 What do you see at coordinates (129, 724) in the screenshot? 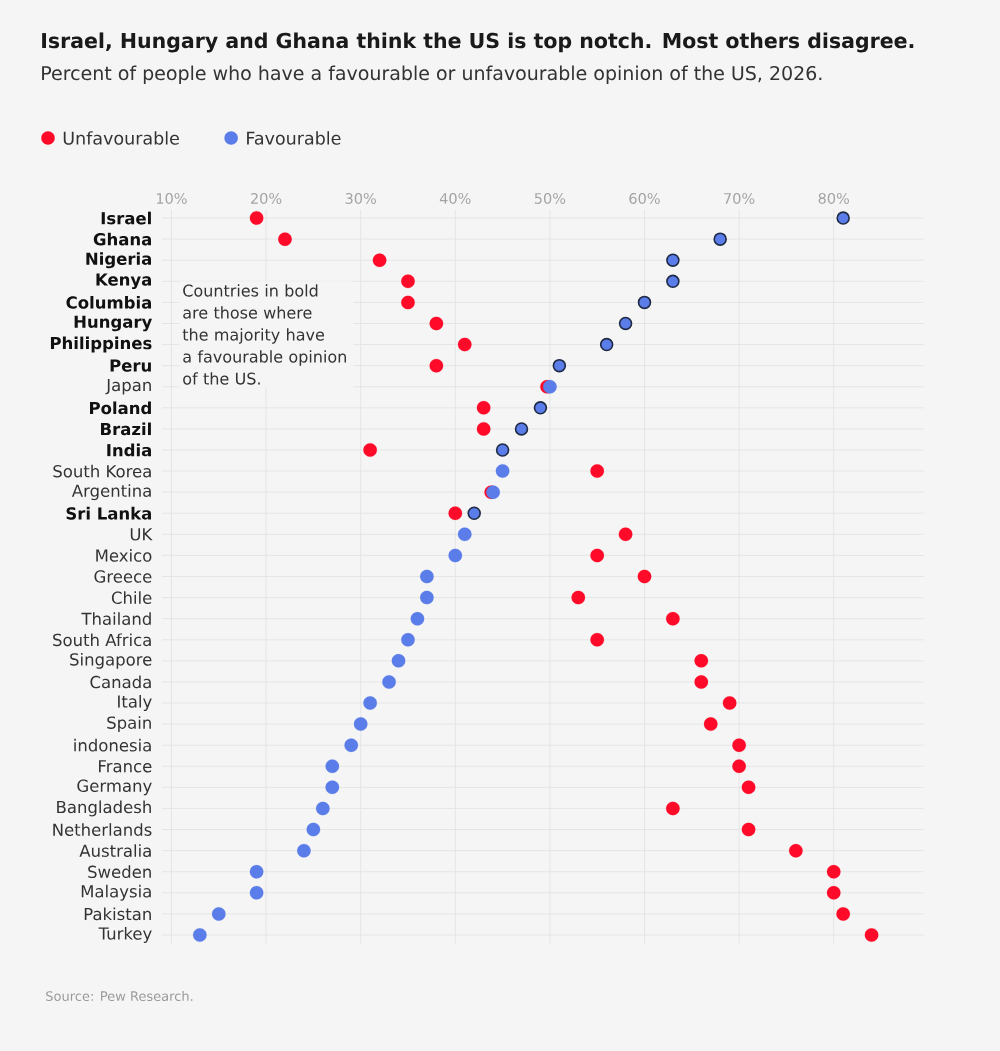
I see `y-tick-label: Spain` at bounding box center [129, 724].